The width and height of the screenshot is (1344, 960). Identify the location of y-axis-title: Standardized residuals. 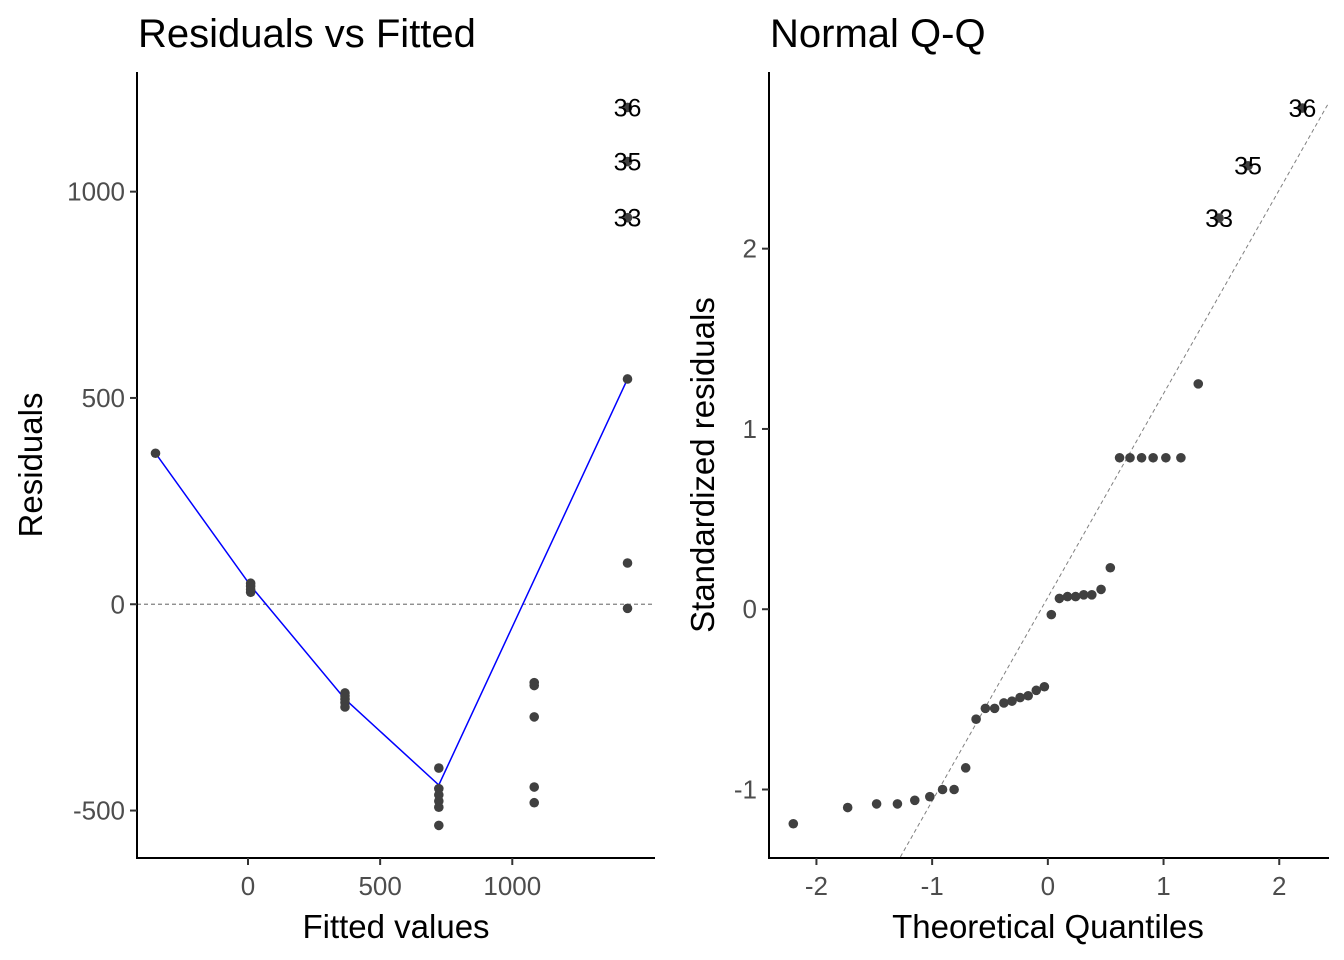
(702, 465).